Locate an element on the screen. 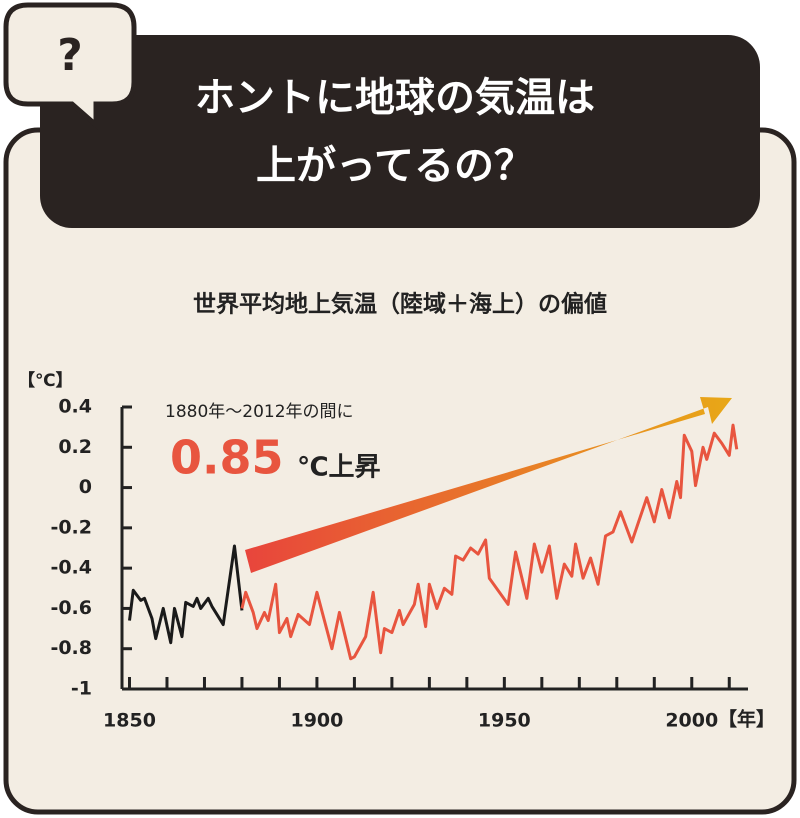 The width and height of the screenshot is (800, 818). x-tick-label: 1900 is located at coordinates (316, 721).